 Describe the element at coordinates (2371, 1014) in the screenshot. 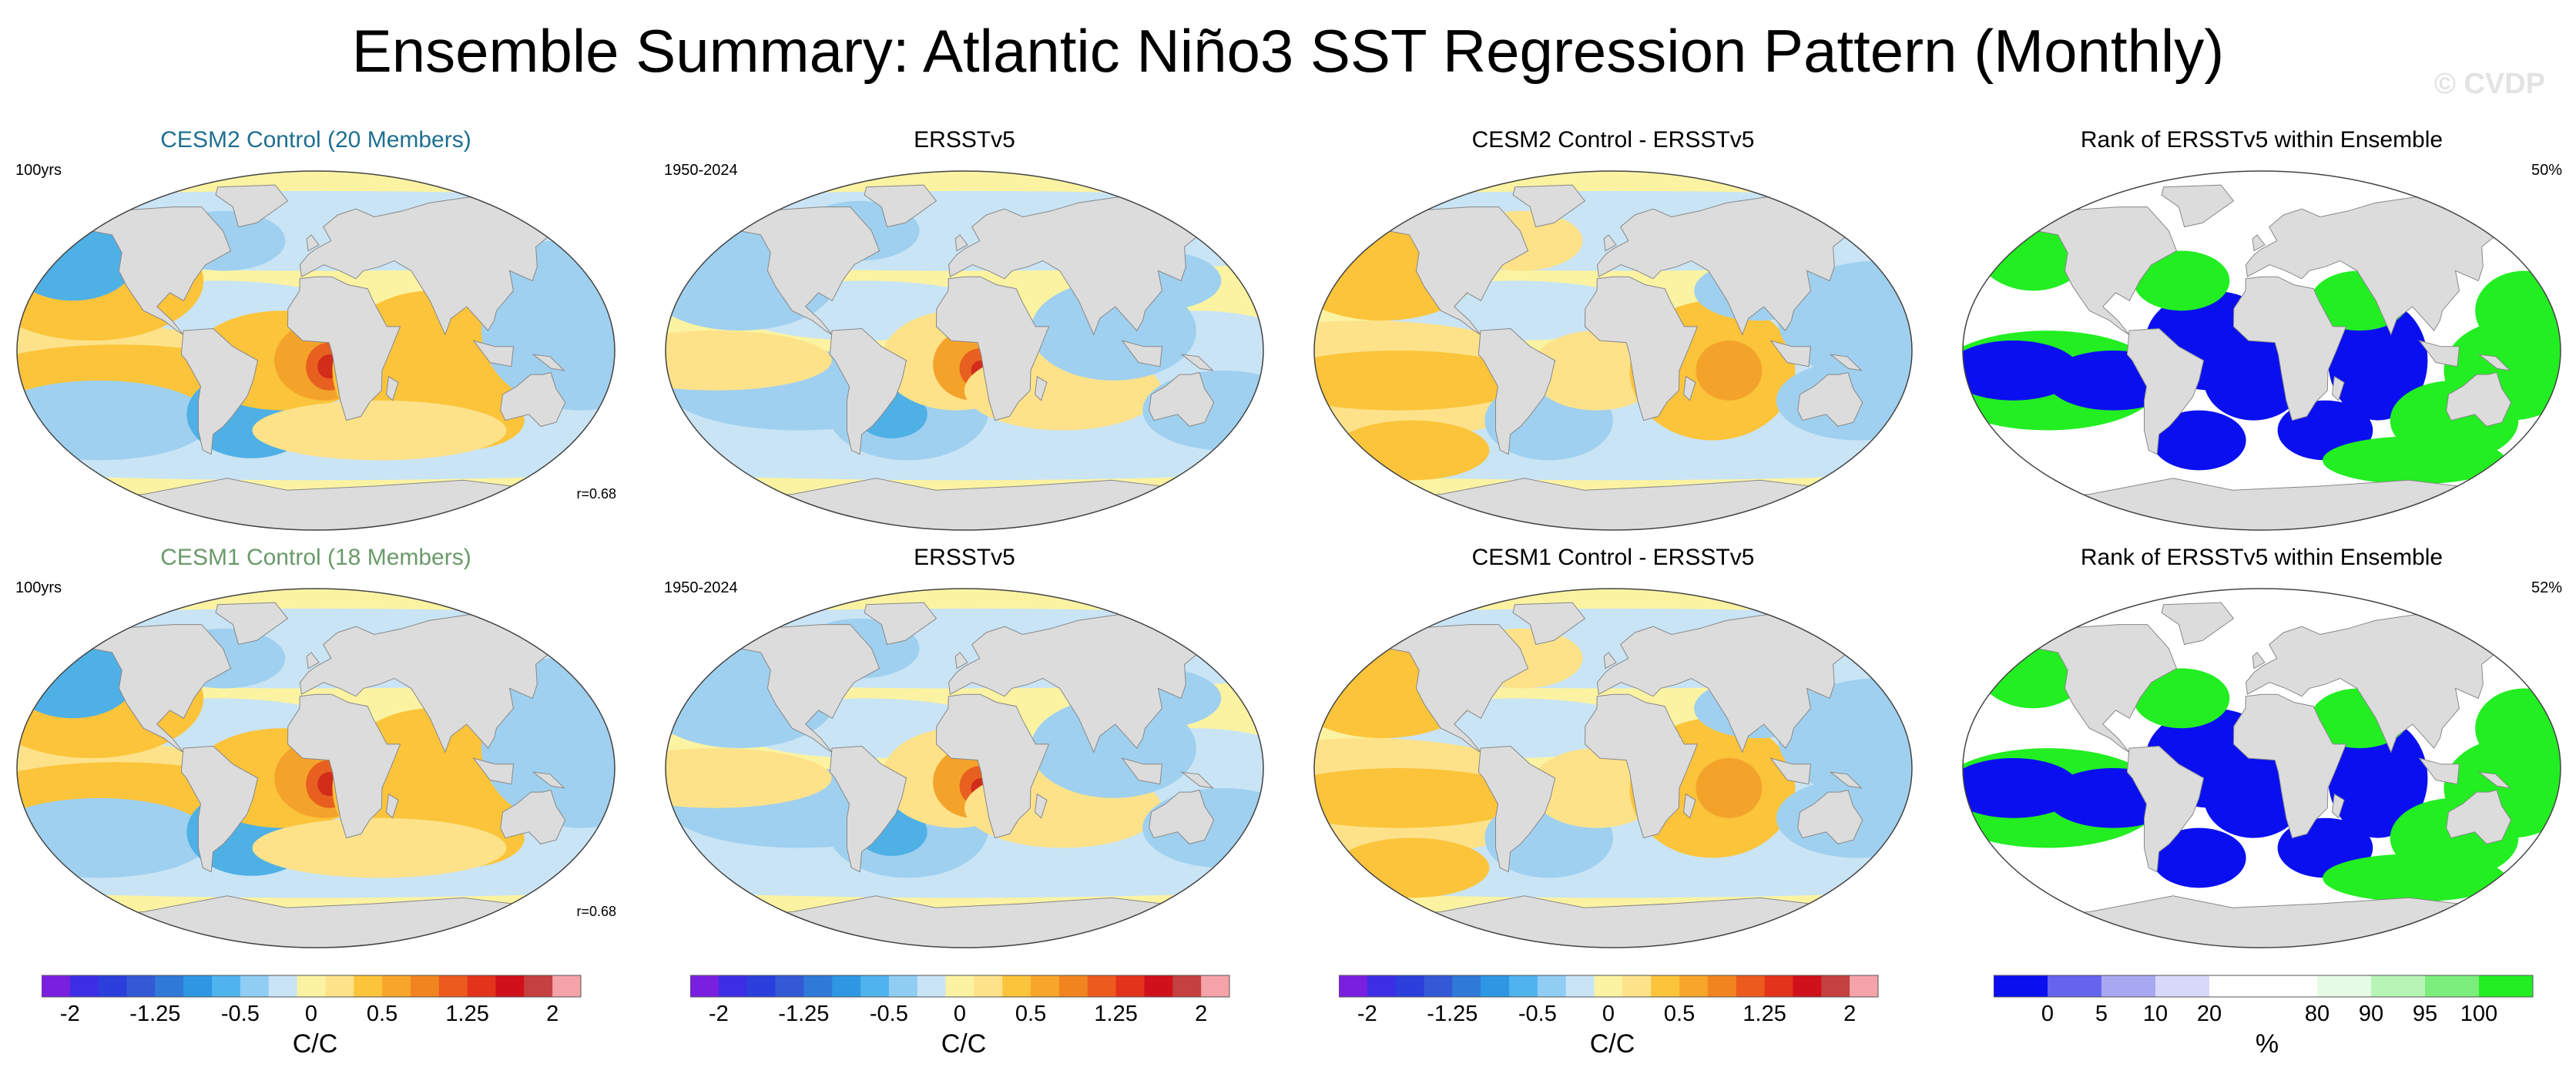

I see `colorbar-tick-label: 90` at that location.